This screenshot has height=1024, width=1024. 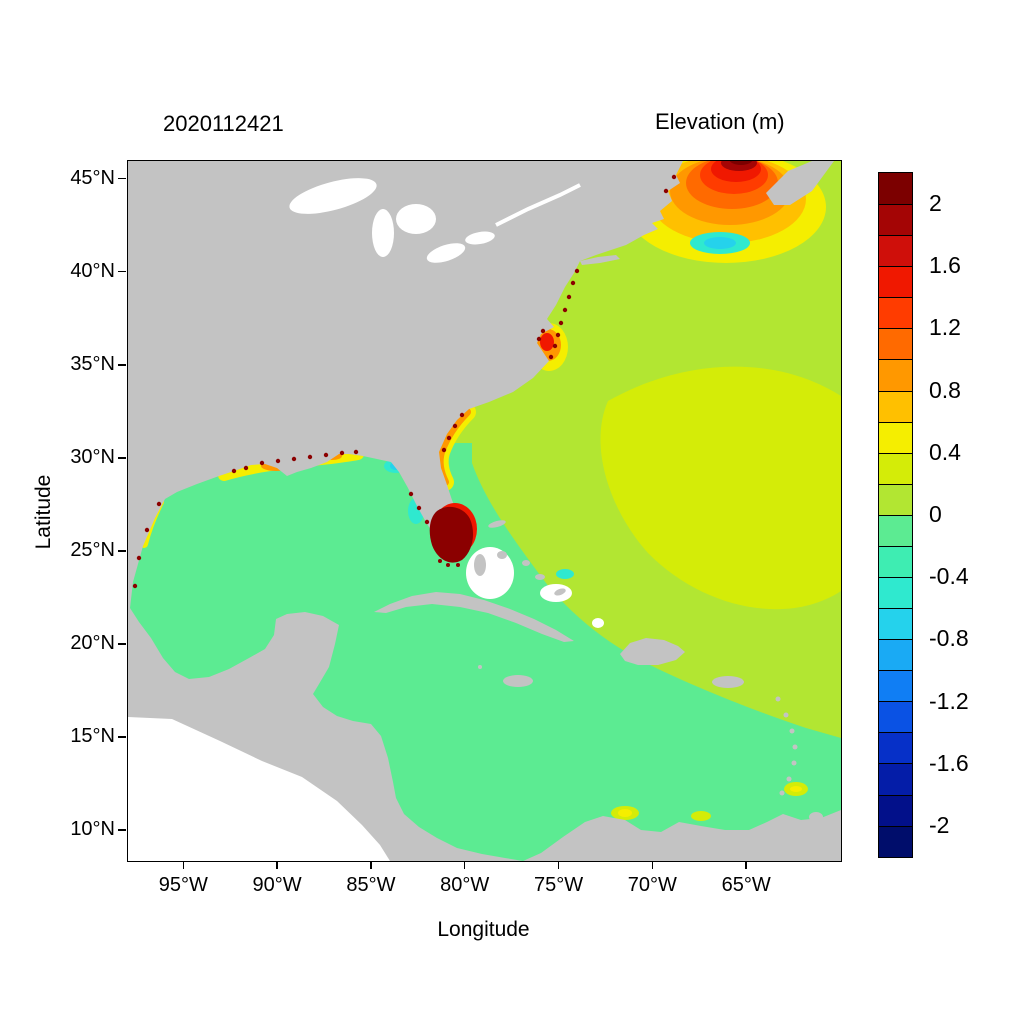 I want to click on y-tick-label: 40°N, so click(x=92, y=270).